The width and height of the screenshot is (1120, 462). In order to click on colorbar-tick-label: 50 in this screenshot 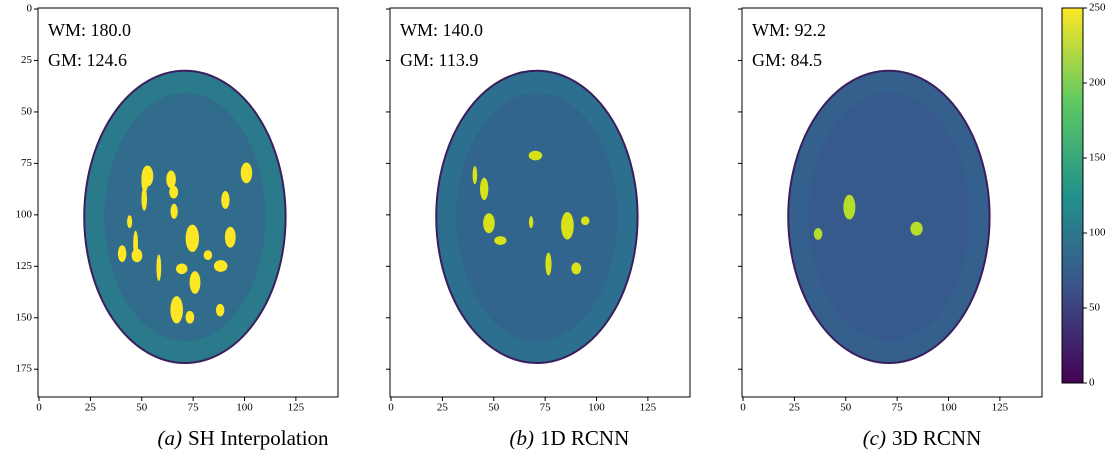, I will do `click(1095, 308)`.